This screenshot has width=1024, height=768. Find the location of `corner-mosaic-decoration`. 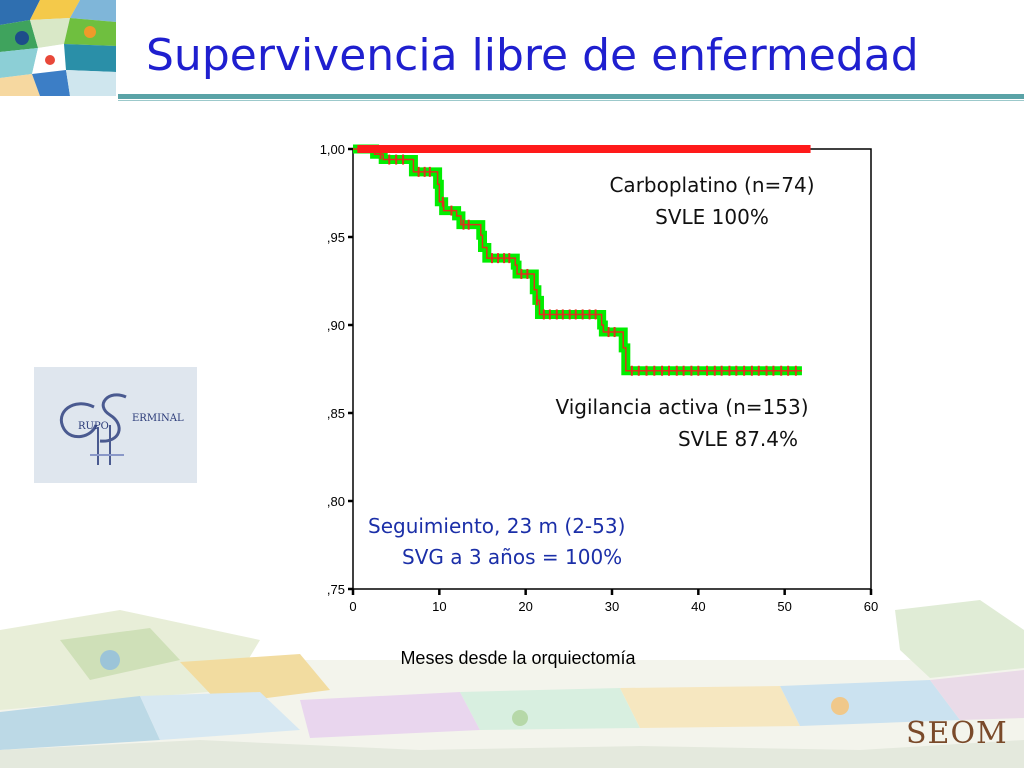

corner-mosaic-decoration is located at coordinates (58, 48).